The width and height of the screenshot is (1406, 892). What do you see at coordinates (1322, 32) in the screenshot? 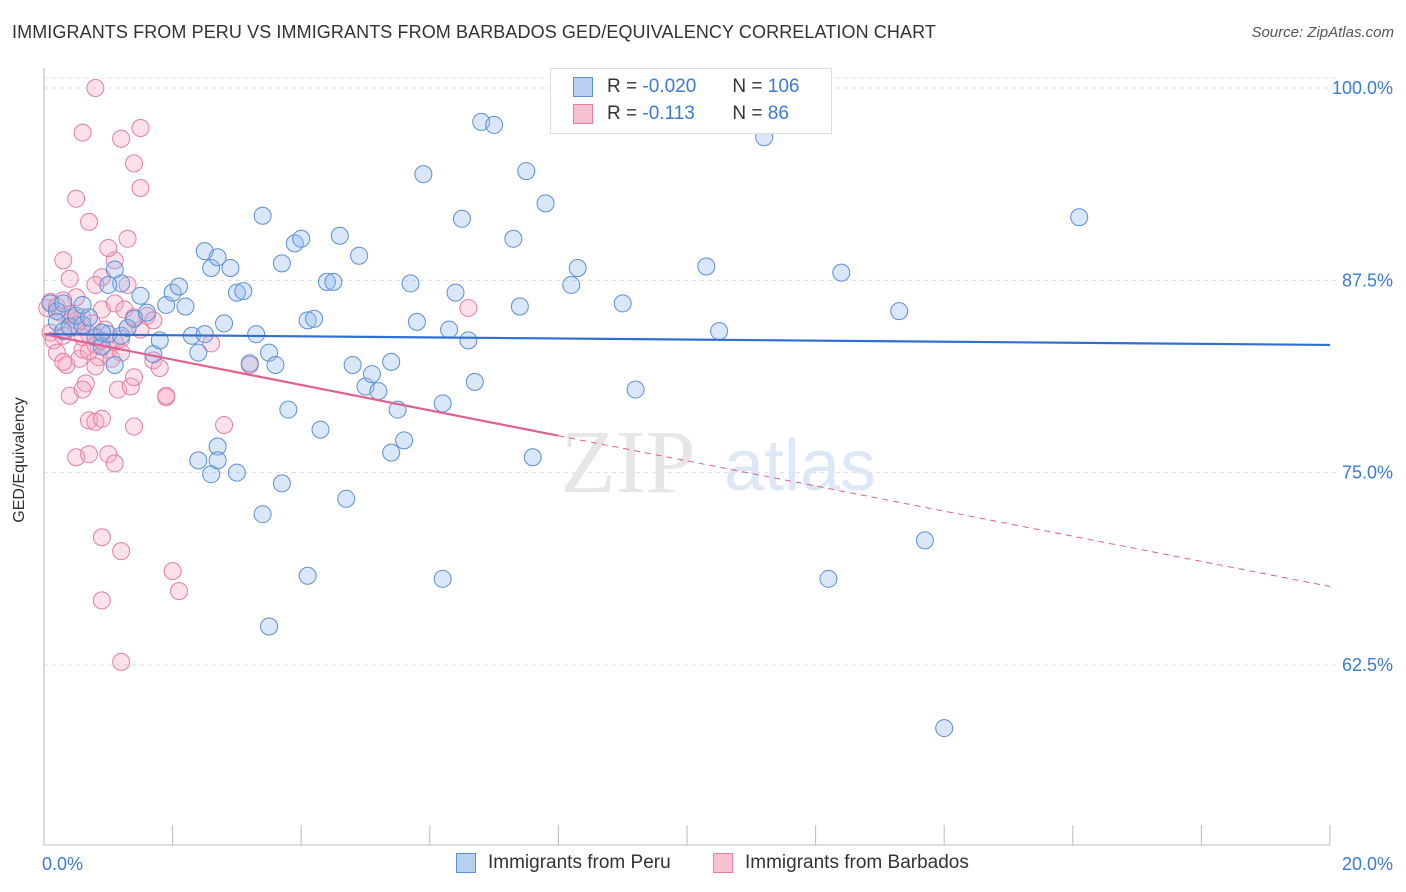
I see `source-label: Source: ZipAtlas.com` at bounding box center [1322, 32].